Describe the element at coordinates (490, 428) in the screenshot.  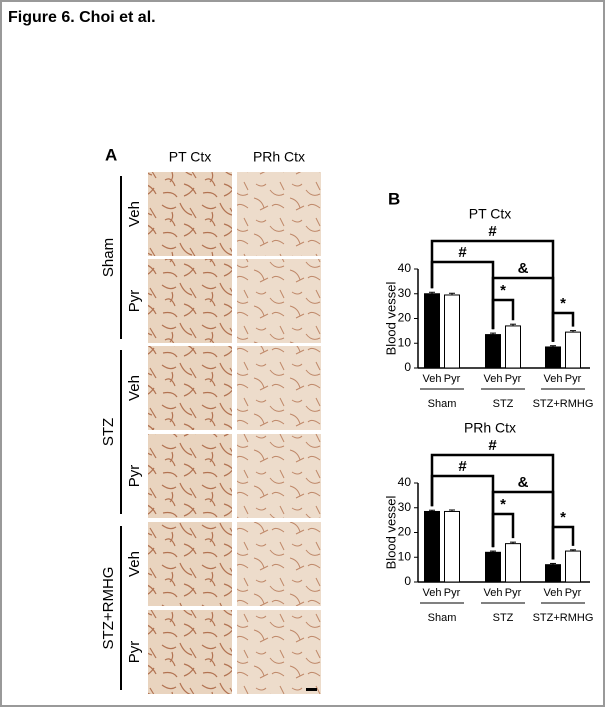
I see `chart-title: PRh Ctx` at that location.